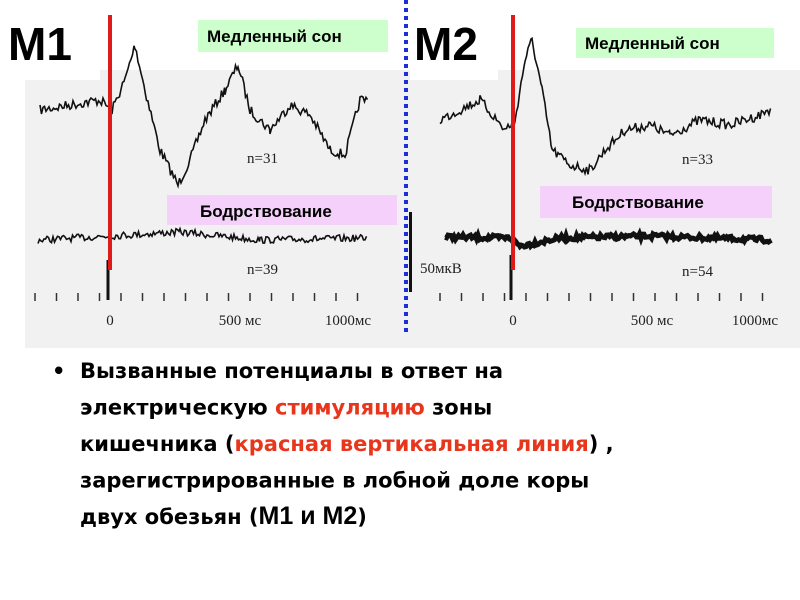 Image resolution: width=800 pixels, height=600 pixels. I want to click on caption-text: красная вертикальная линия, so click(412, 444).